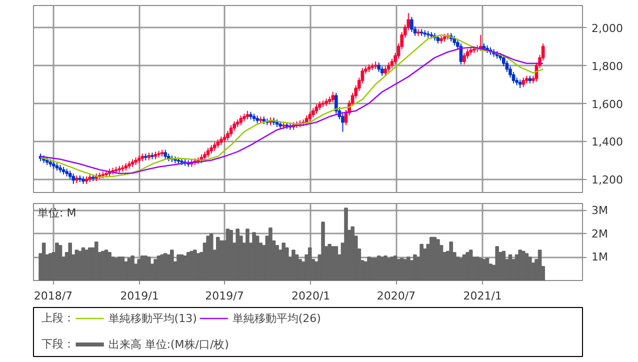 This screenshot has width=638, height=362. I want to click on legend-title: 下段：, so click(58, 344).